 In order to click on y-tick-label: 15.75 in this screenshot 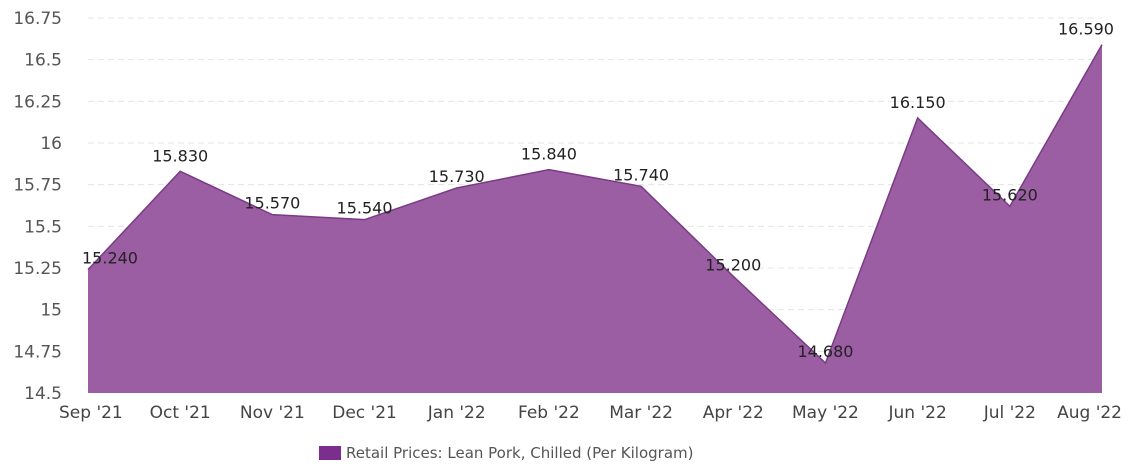, I will do `click(37, 186)`.